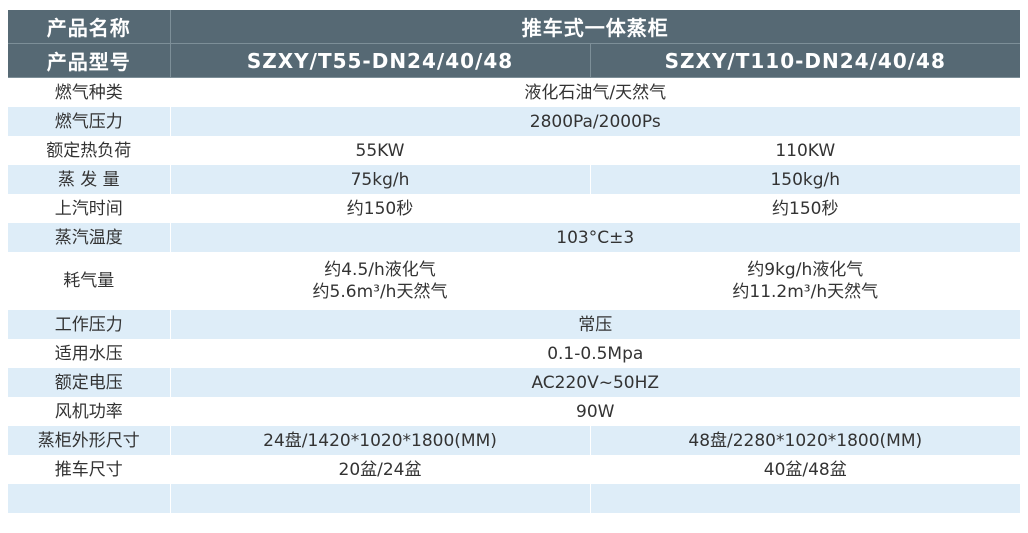 The image size is (1028, 533). What do you see at coordinates (594, 324) in the screenshot?
I see `row-value: 常压` at bounding box center [594, 324].